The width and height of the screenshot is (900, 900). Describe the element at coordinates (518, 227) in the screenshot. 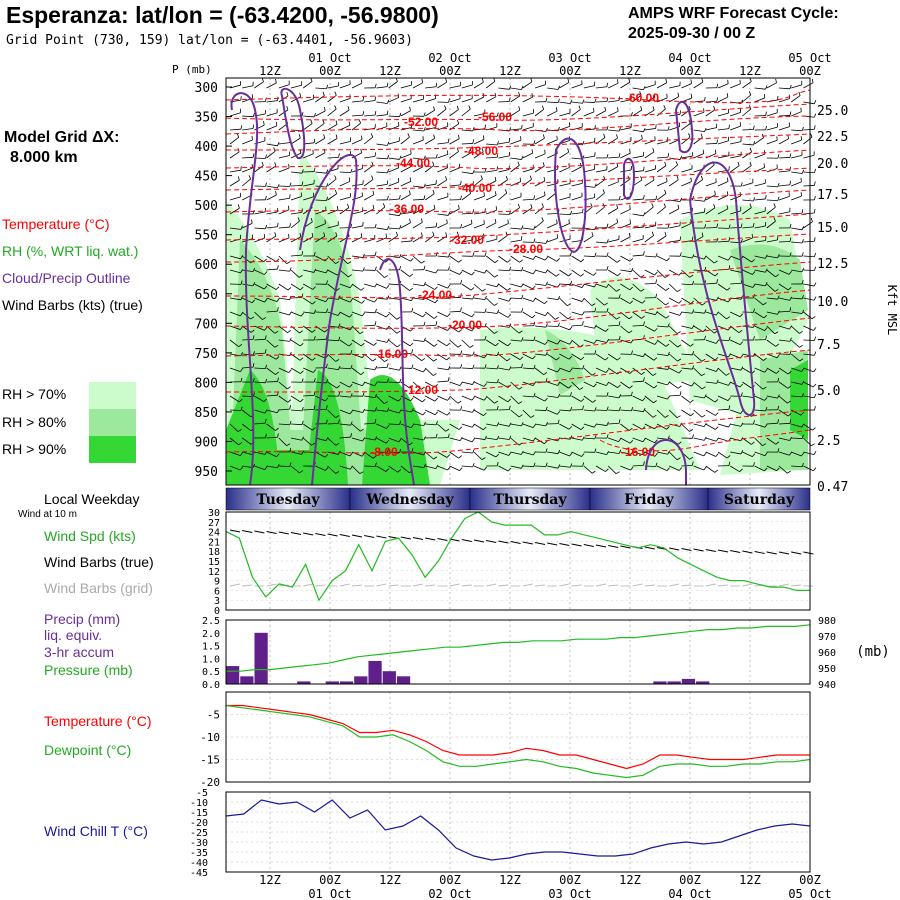

I see `temperature-contour` at that location.